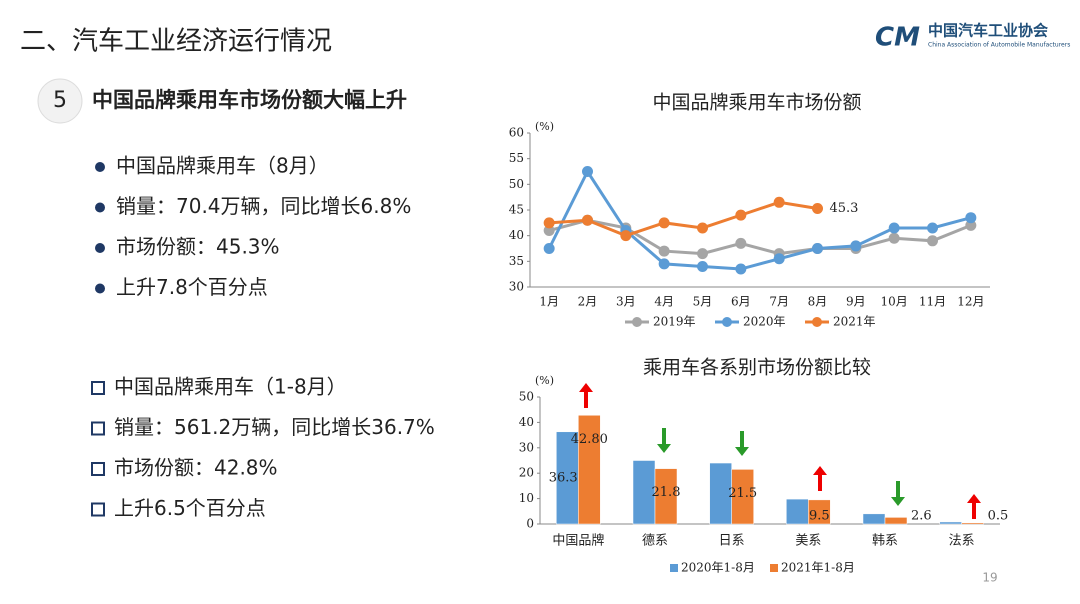 The height and width of the screenshot is (604, 1080). Describe the element at coordinates (819, 516) in the screenshot. I see `data-label: 9.5` at that location.